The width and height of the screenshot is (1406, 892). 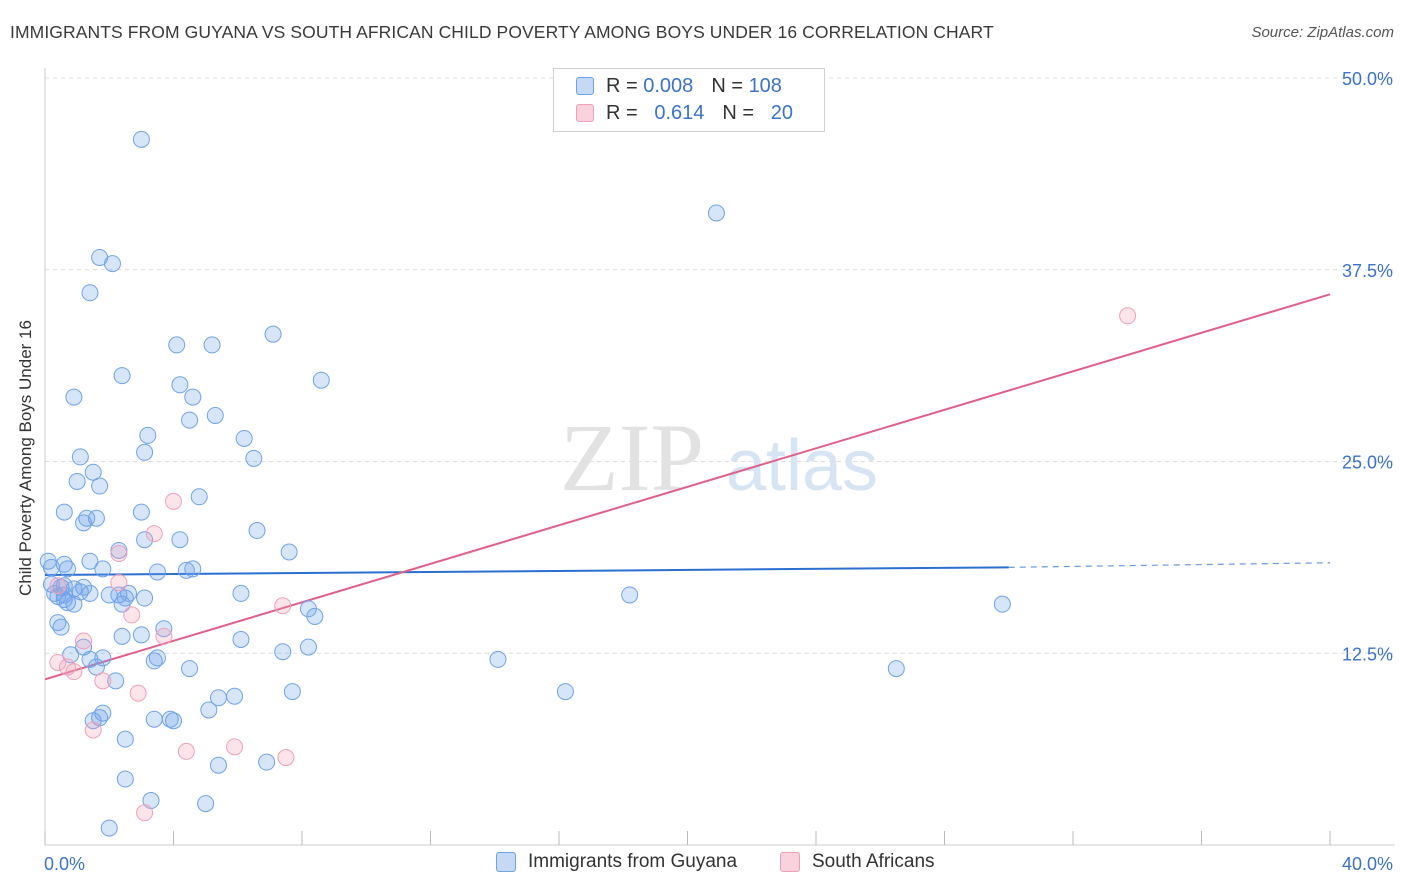 I want to click on legend-item-guyana: Immigrants from Guyana, so click(x=616, y=862).